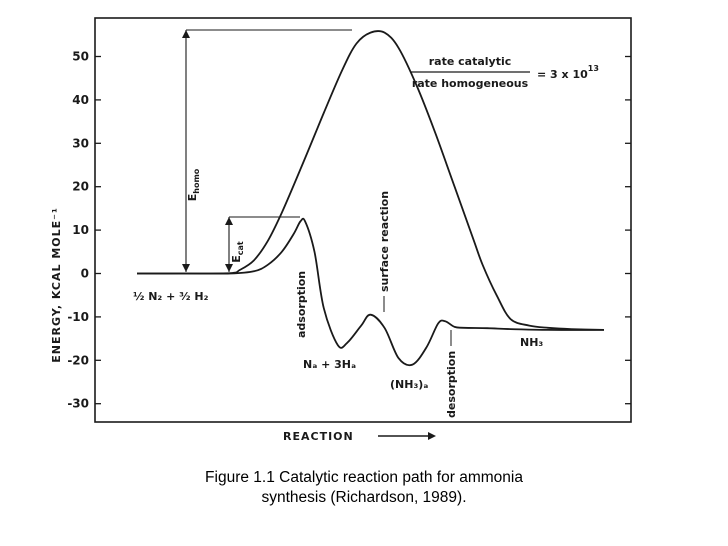  Describe the element at coordinates (80, 100) in the screenshot. I see `y-tick-label: 40` at that location.